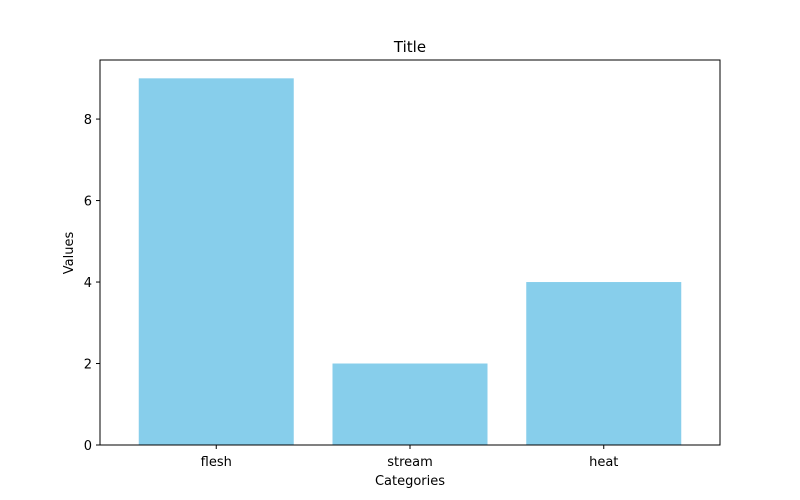 This screenshot has height=500, width=800. What do you see at coordinates (603, 462) in the screenshot?
I see `x-tick-label: heat` at bounding box center [603, 462].